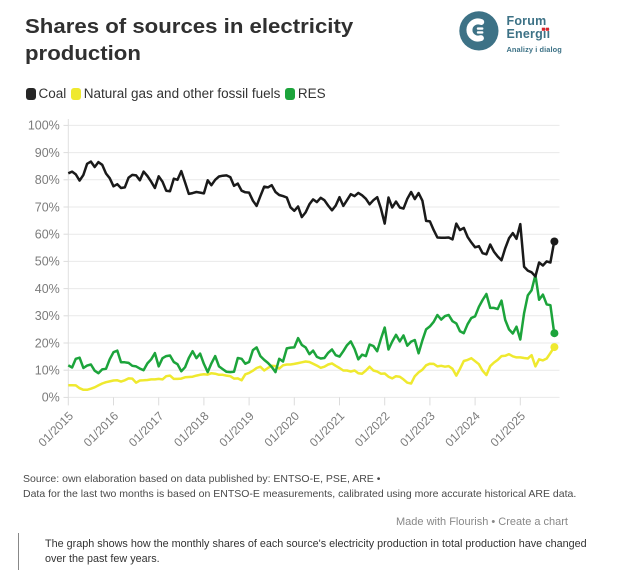 The width and height of the screenshot is (619, 582). I want to click on svg-text: 40%, so click(47, 289).